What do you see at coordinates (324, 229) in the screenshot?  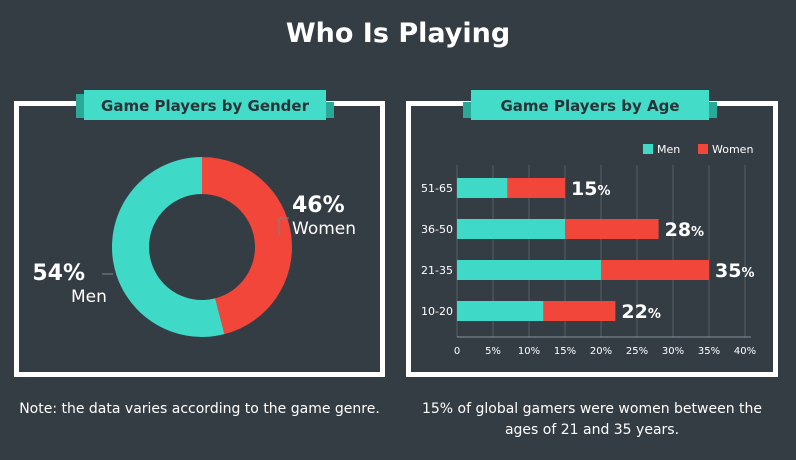 I see `women-name-label: Women` at bounding box center [324, 229].